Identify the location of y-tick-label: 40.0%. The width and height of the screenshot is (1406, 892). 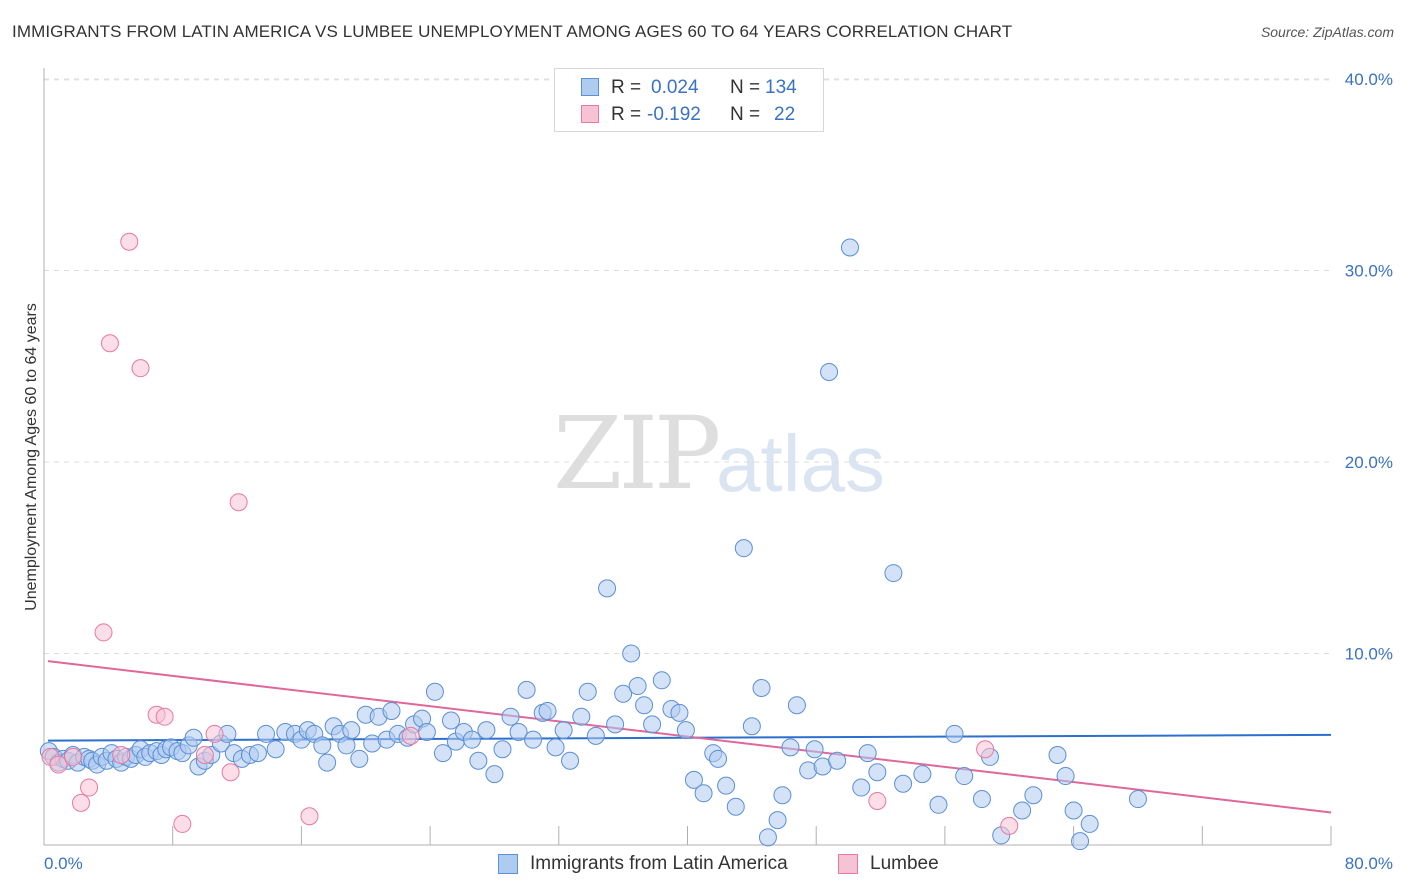
(1369, 79).